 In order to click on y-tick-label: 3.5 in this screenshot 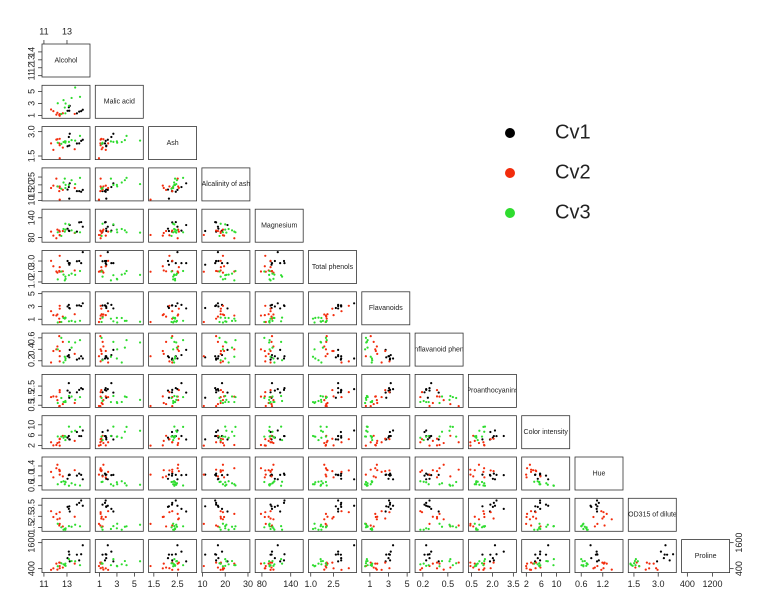, I will do `click(31, 505)`.